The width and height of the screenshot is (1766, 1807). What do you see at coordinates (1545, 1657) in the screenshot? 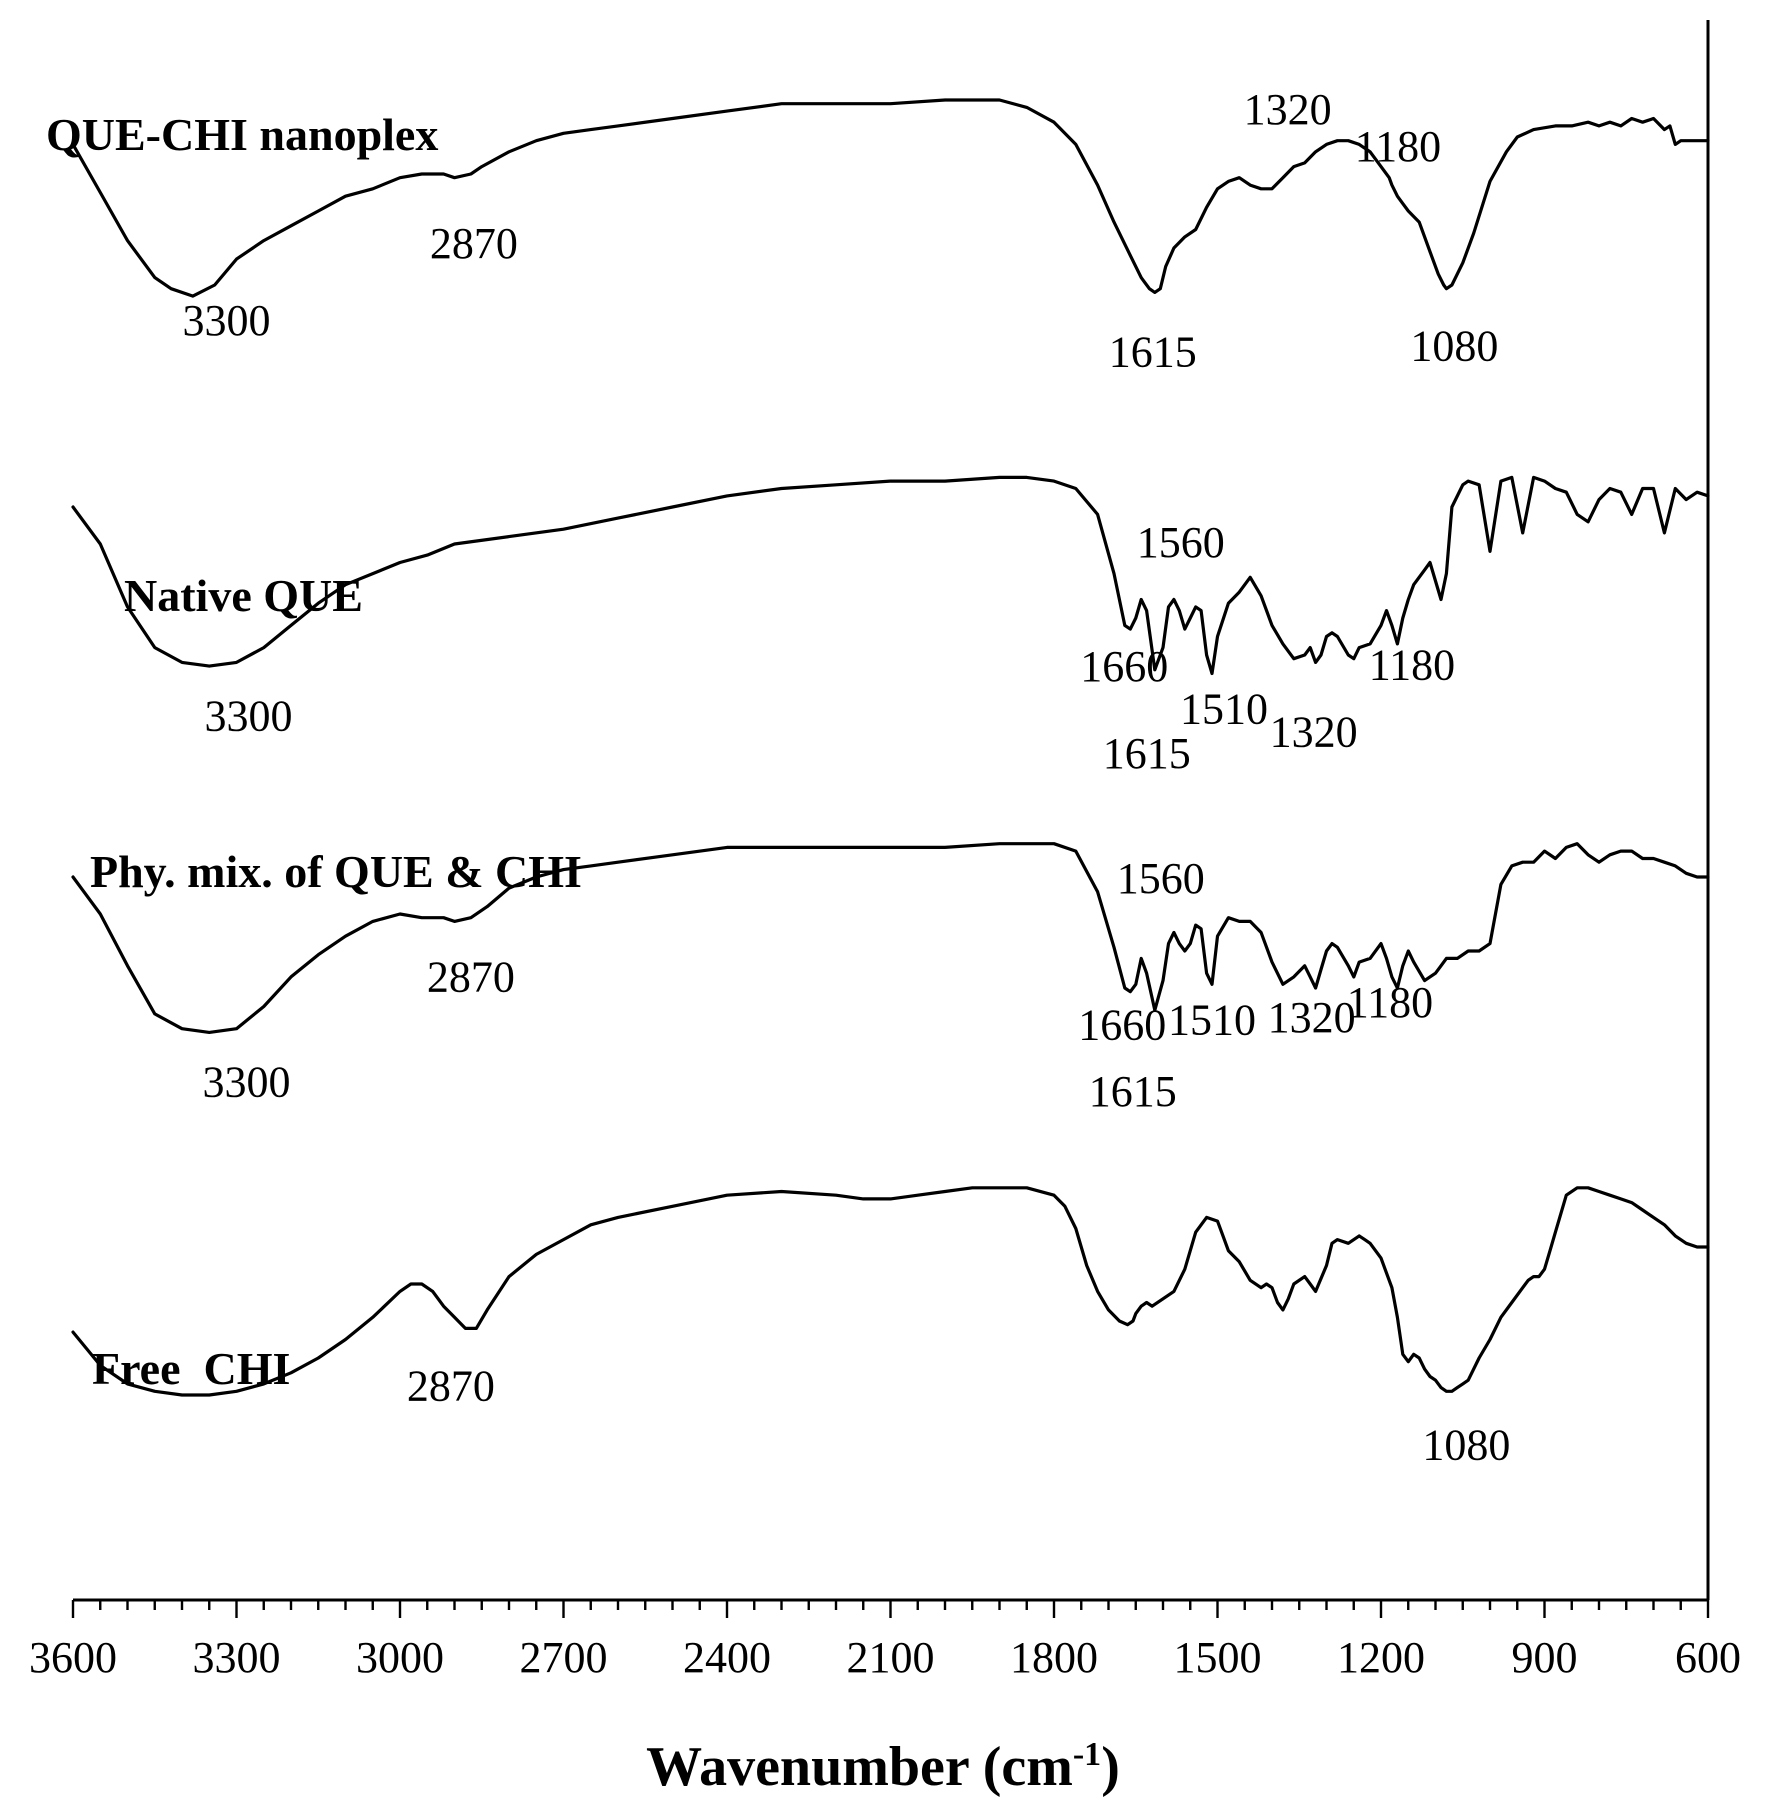
I see `x-tick-label-900: 900` at bounding box center [1545, 1657].